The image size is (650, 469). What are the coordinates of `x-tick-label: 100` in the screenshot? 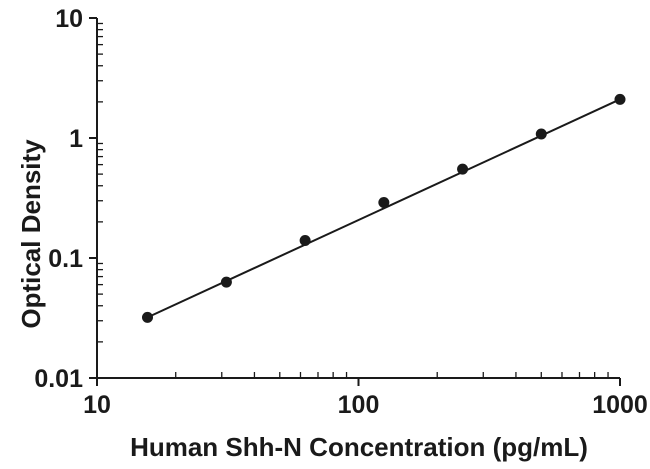 It's located at (359, 405).